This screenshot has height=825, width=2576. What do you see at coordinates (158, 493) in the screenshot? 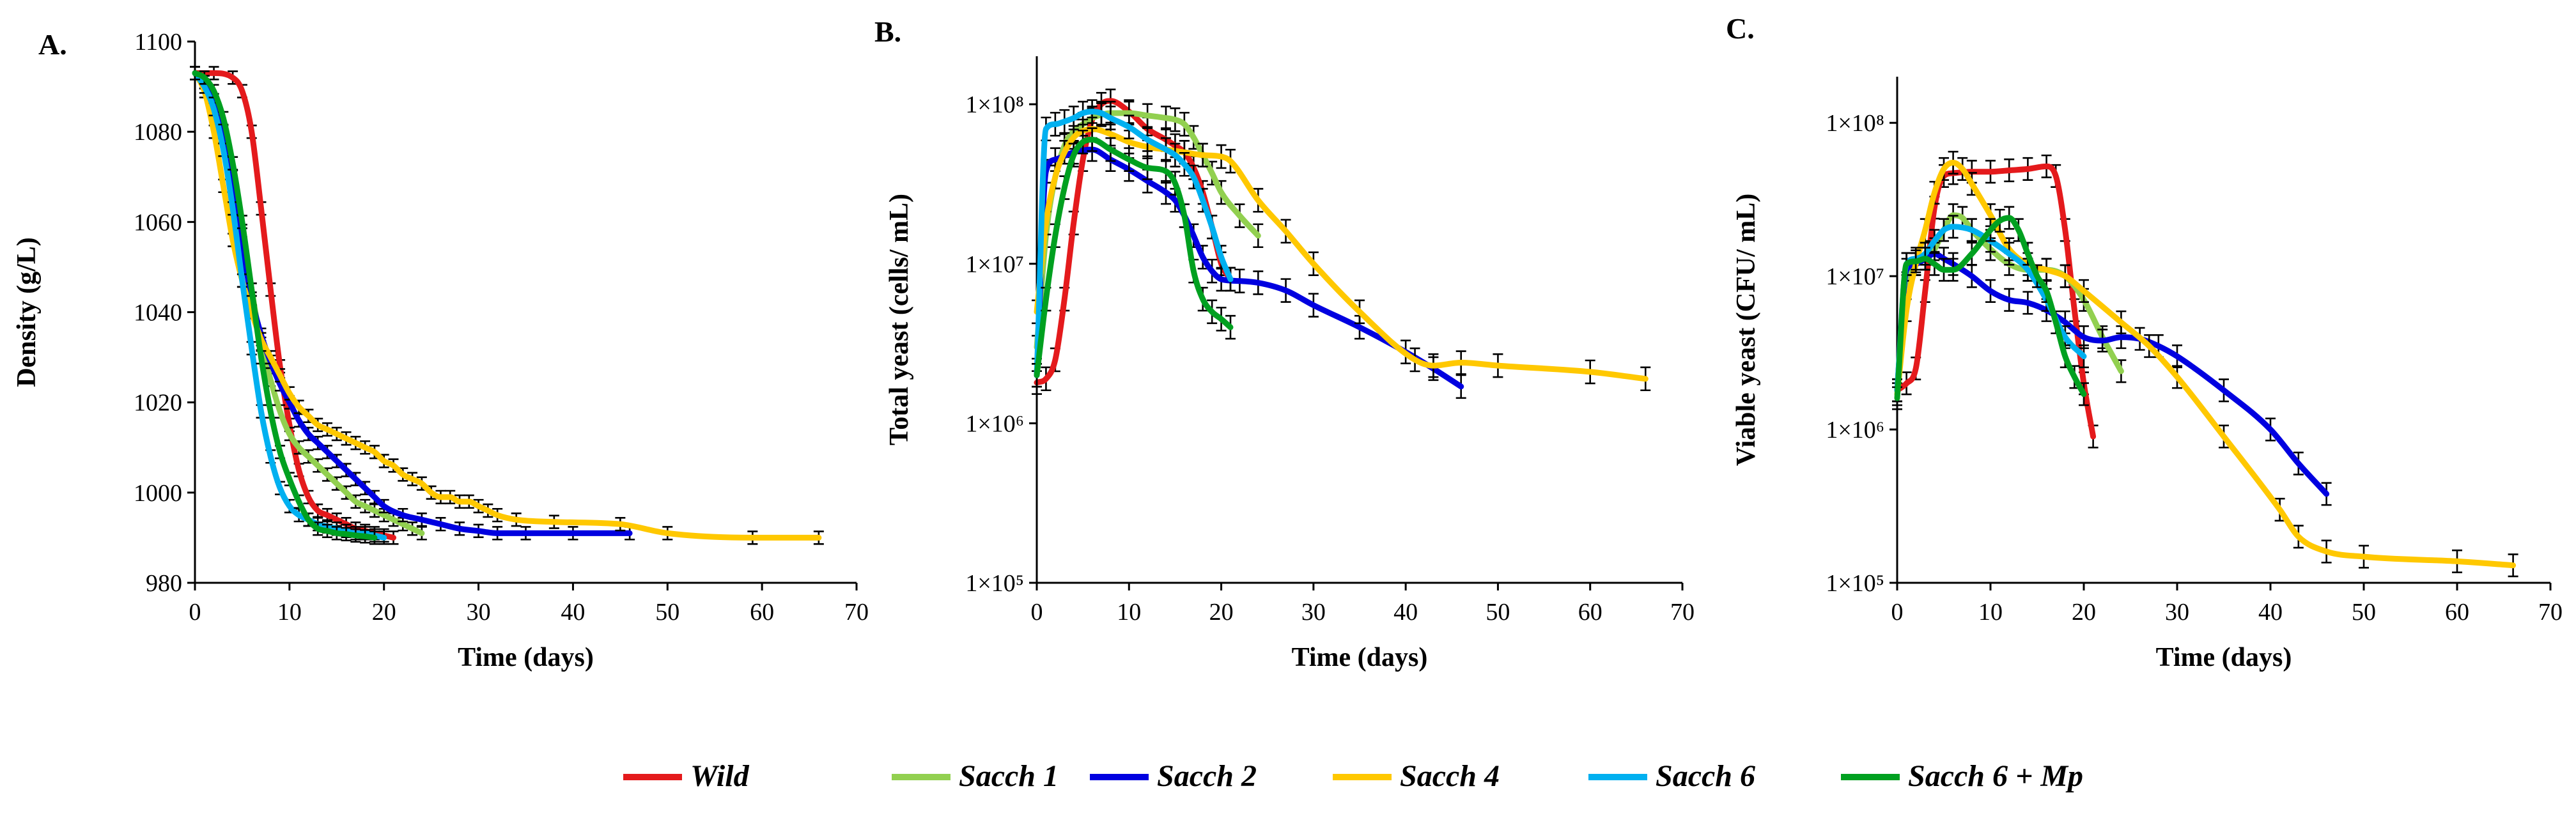
I see `y-tick-label: 1000` at bounding box center [158, 493].